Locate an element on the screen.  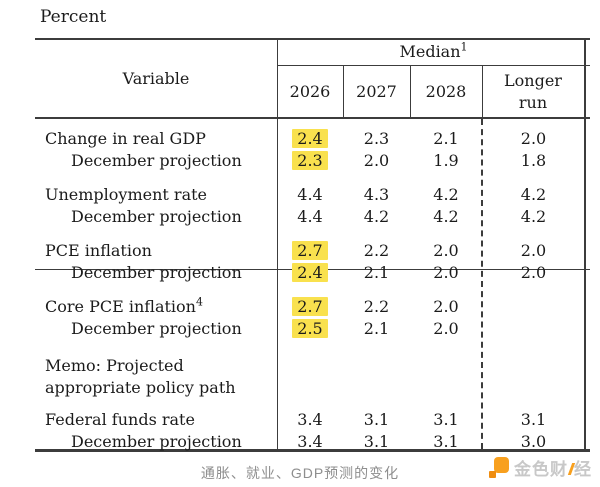
table-row: PCE inflation 2.7 2.2 2.0 2.0 is located at coordinates (312, 250).